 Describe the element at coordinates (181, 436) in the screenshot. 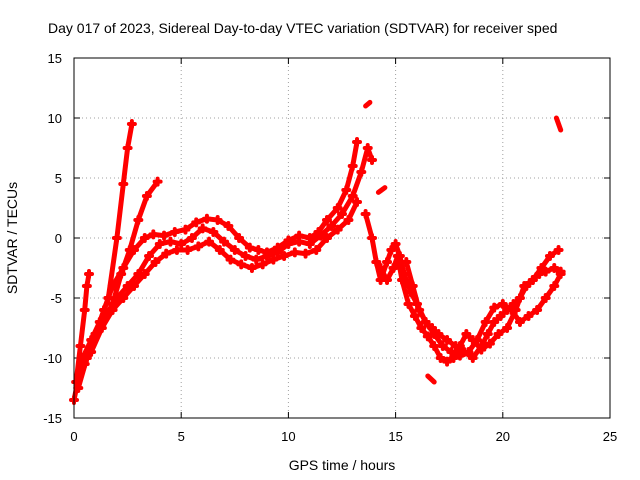

I see `x-tick-label: 5` at that location.